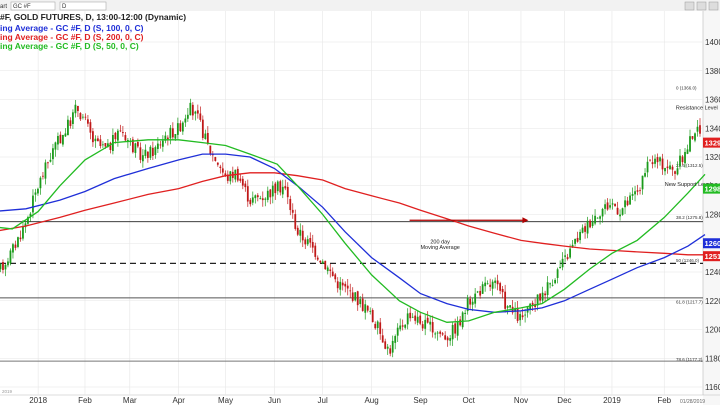  I want to click on bottom-left-text: 2019, so click(7, 391).